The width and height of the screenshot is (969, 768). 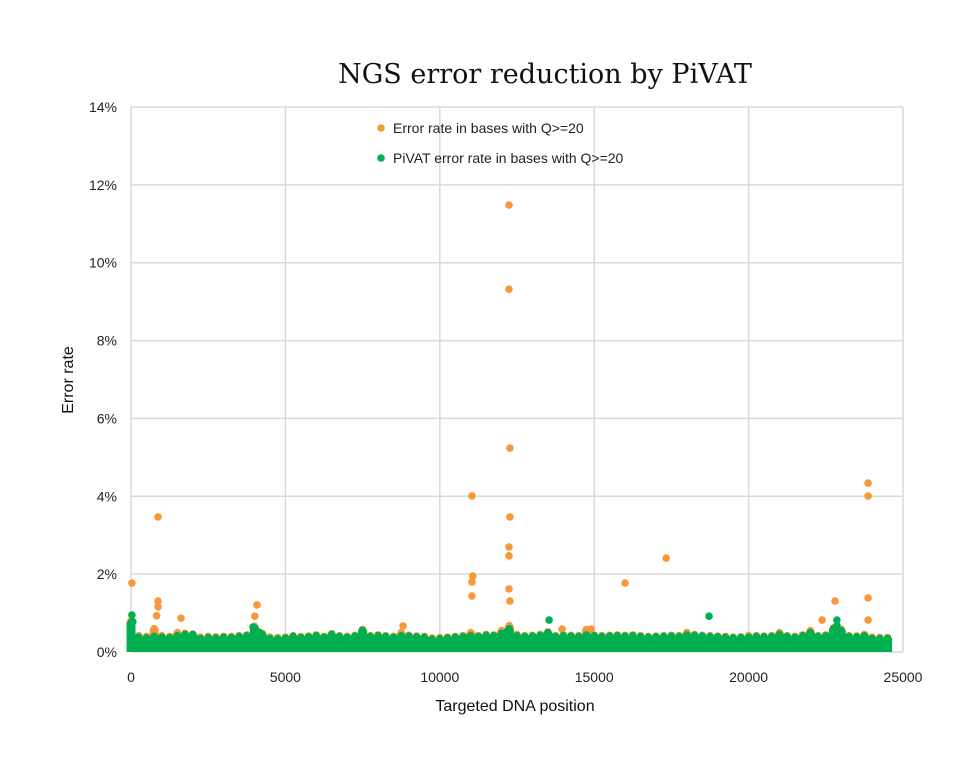 I want to click on x-tick-label: 5000, so click(x=285, y=677).